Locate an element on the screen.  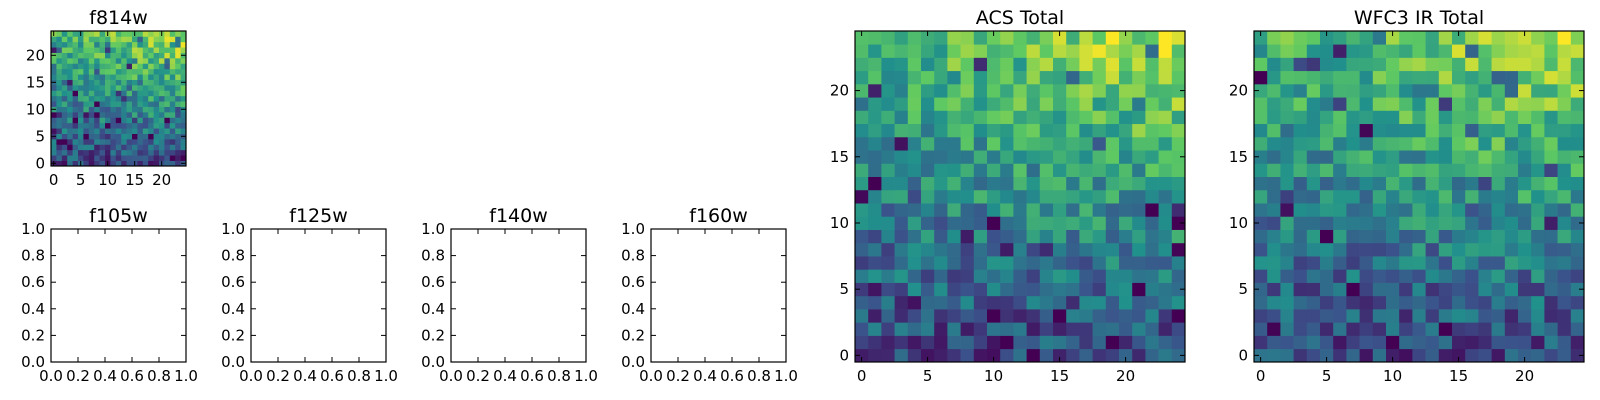
y-tick-label: 1.0 is located at coordinates (433, 229).